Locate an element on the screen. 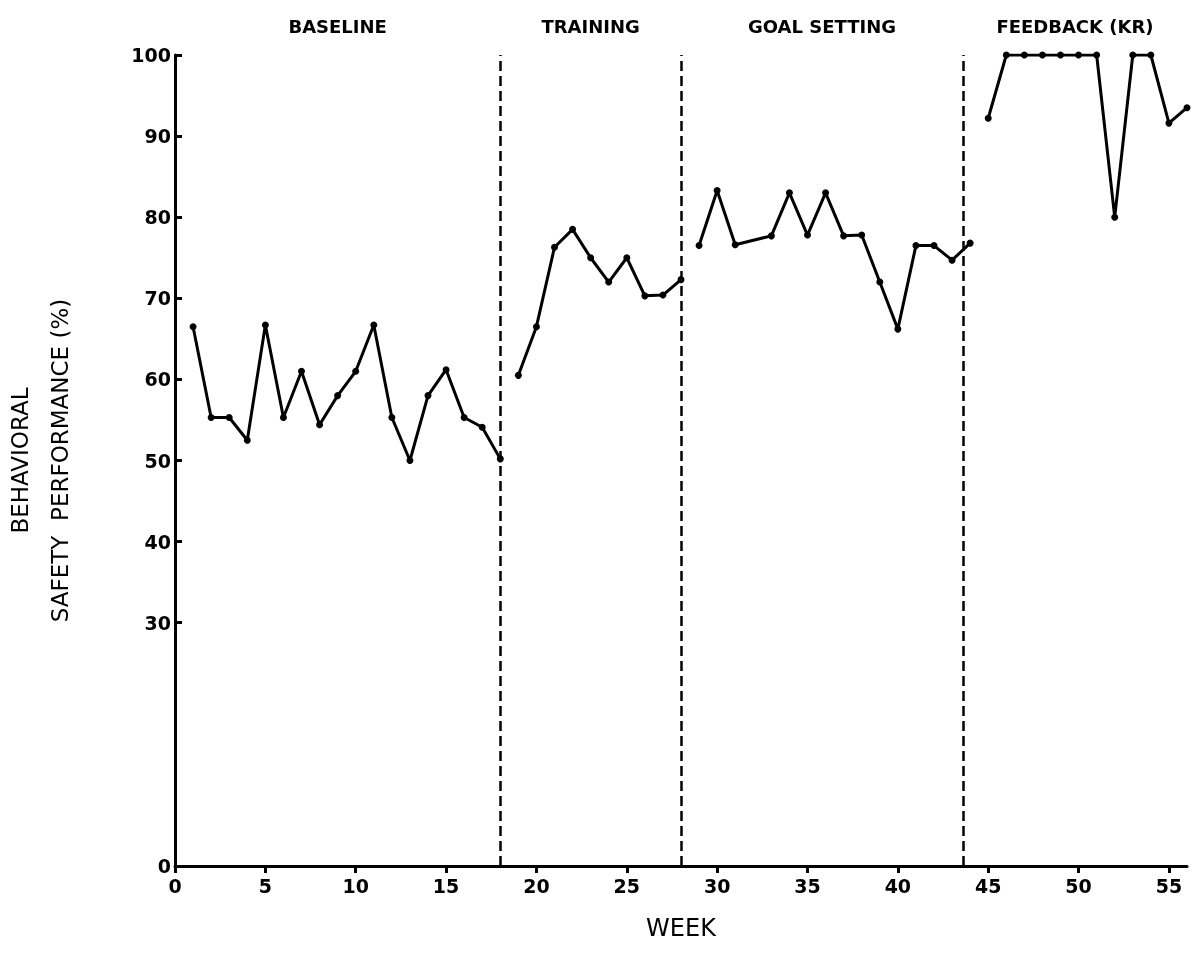  x-tick-label: 40 is located at coordinates (898, 885).